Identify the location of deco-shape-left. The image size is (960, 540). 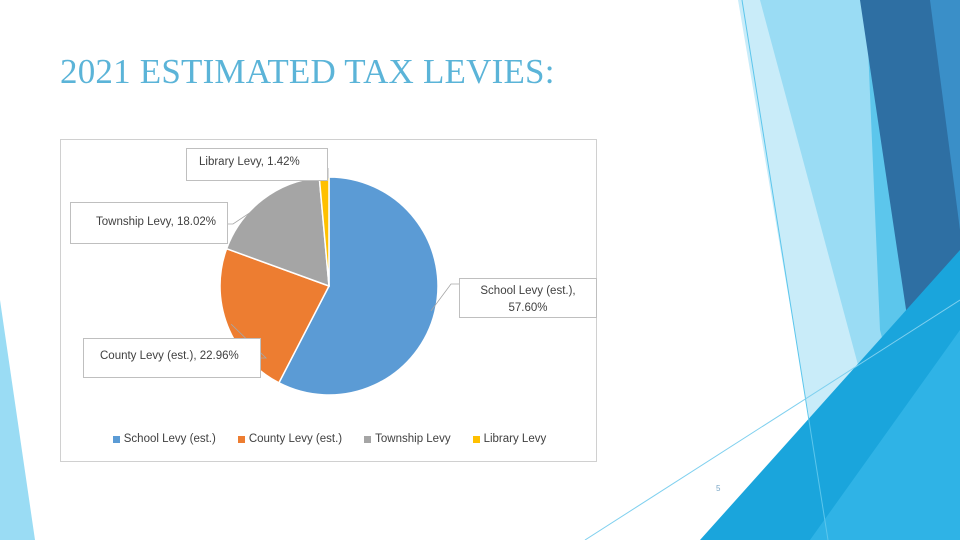
(17, 420).